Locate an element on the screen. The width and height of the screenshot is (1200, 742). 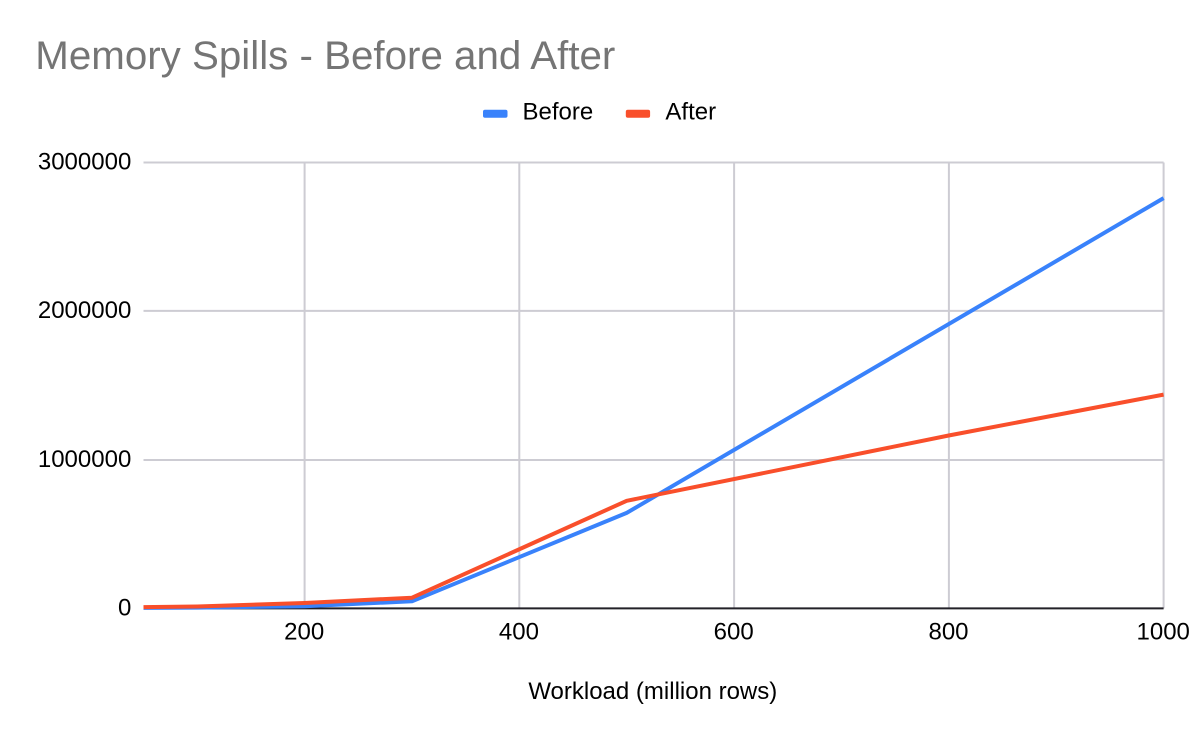
svg-text: 0 is located at coordinates (124, 608).